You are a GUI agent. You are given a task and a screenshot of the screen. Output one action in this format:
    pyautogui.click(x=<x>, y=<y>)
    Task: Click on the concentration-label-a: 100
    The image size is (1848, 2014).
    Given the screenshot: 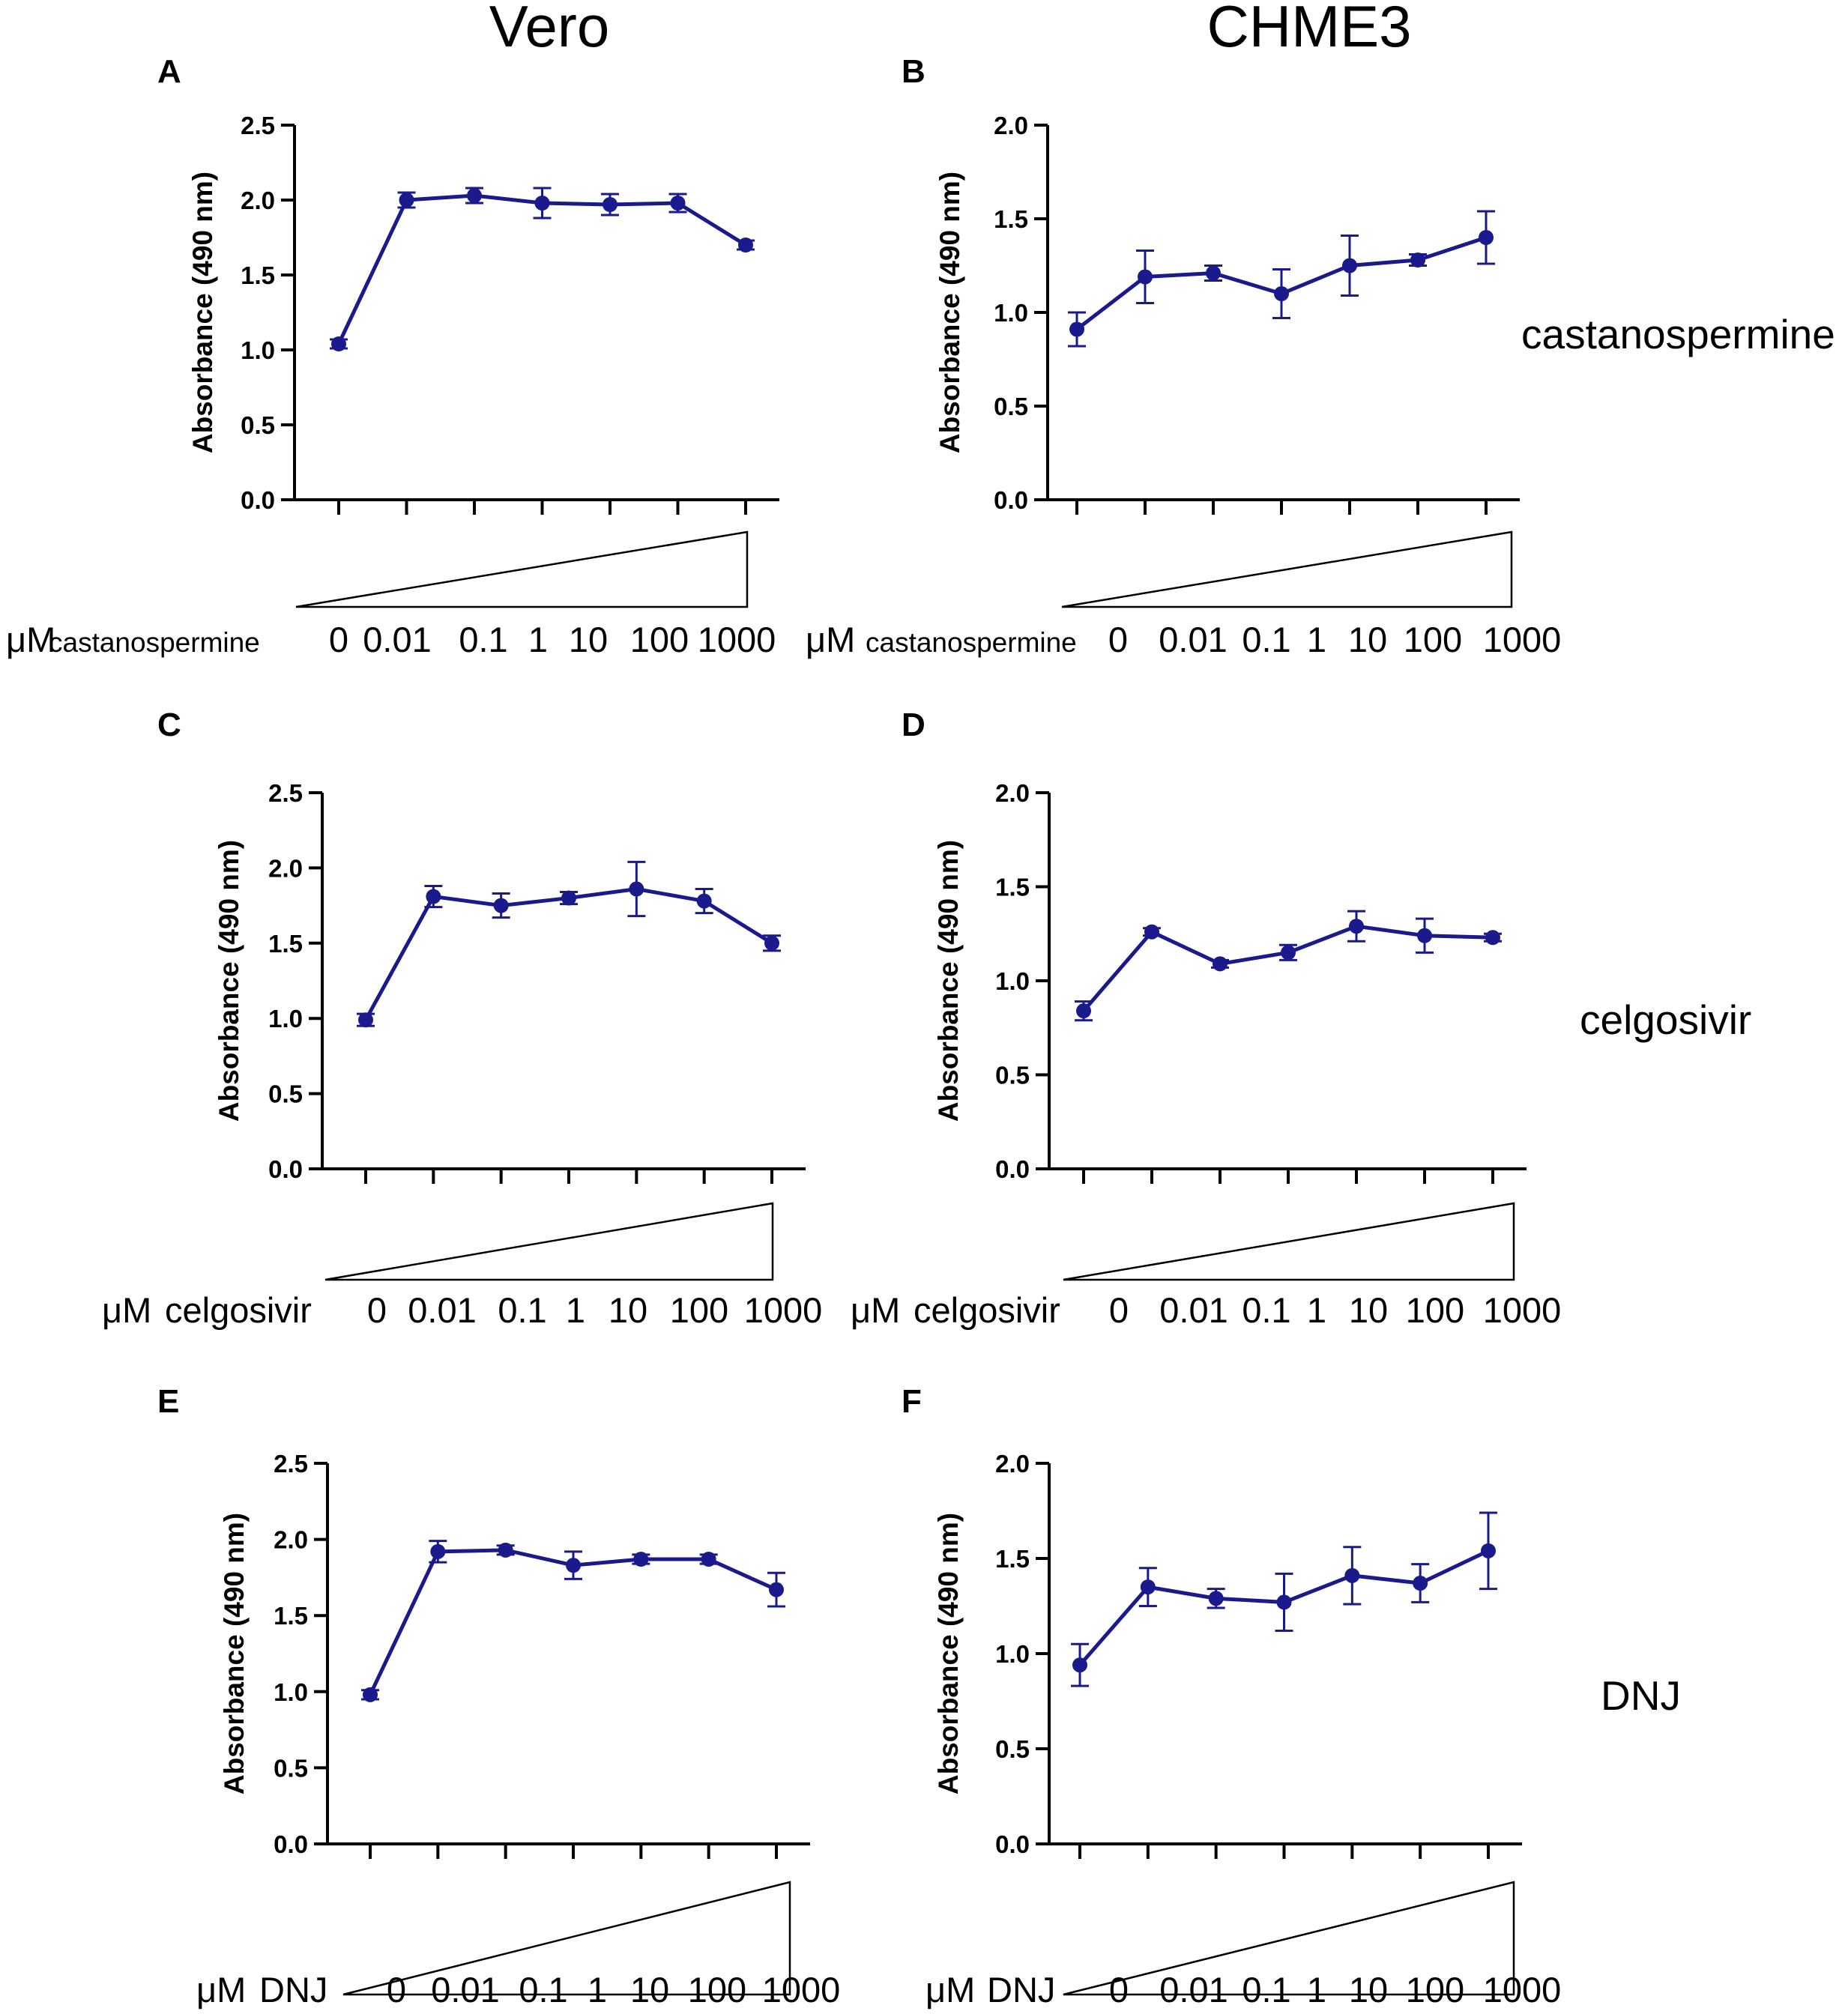 What is the action you would take?
    pyautogui.click(x=659, y=639)
    